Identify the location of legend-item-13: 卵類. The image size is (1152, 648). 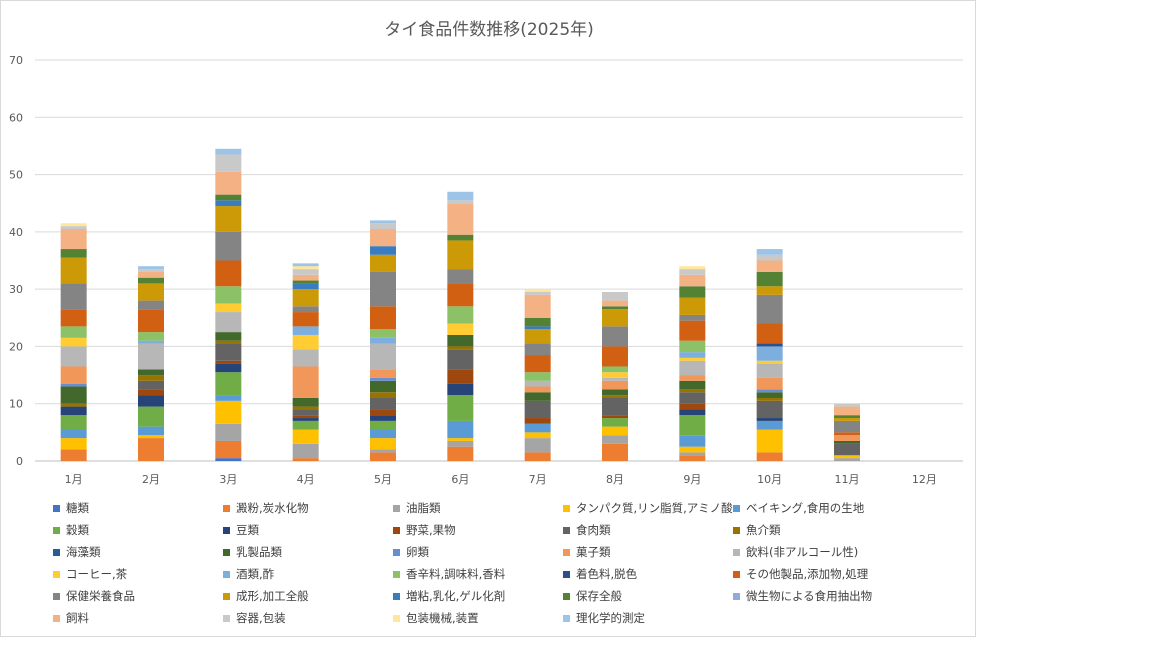
(411, 552).